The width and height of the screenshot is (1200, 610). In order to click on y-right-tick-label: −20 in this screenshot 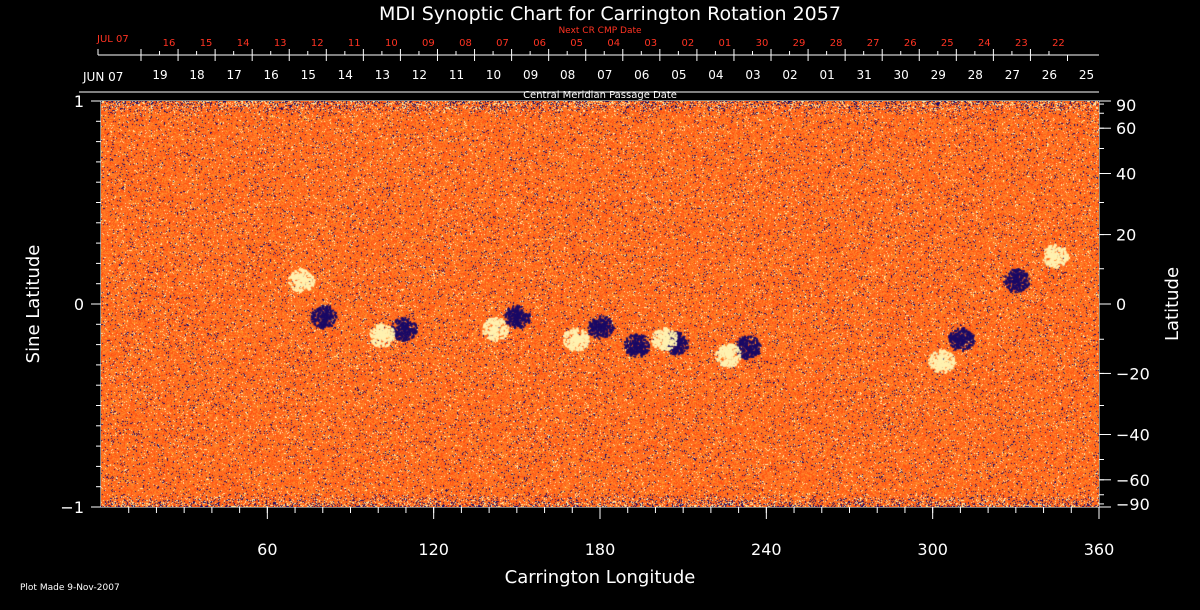, I will do `click(1133, 373)`.